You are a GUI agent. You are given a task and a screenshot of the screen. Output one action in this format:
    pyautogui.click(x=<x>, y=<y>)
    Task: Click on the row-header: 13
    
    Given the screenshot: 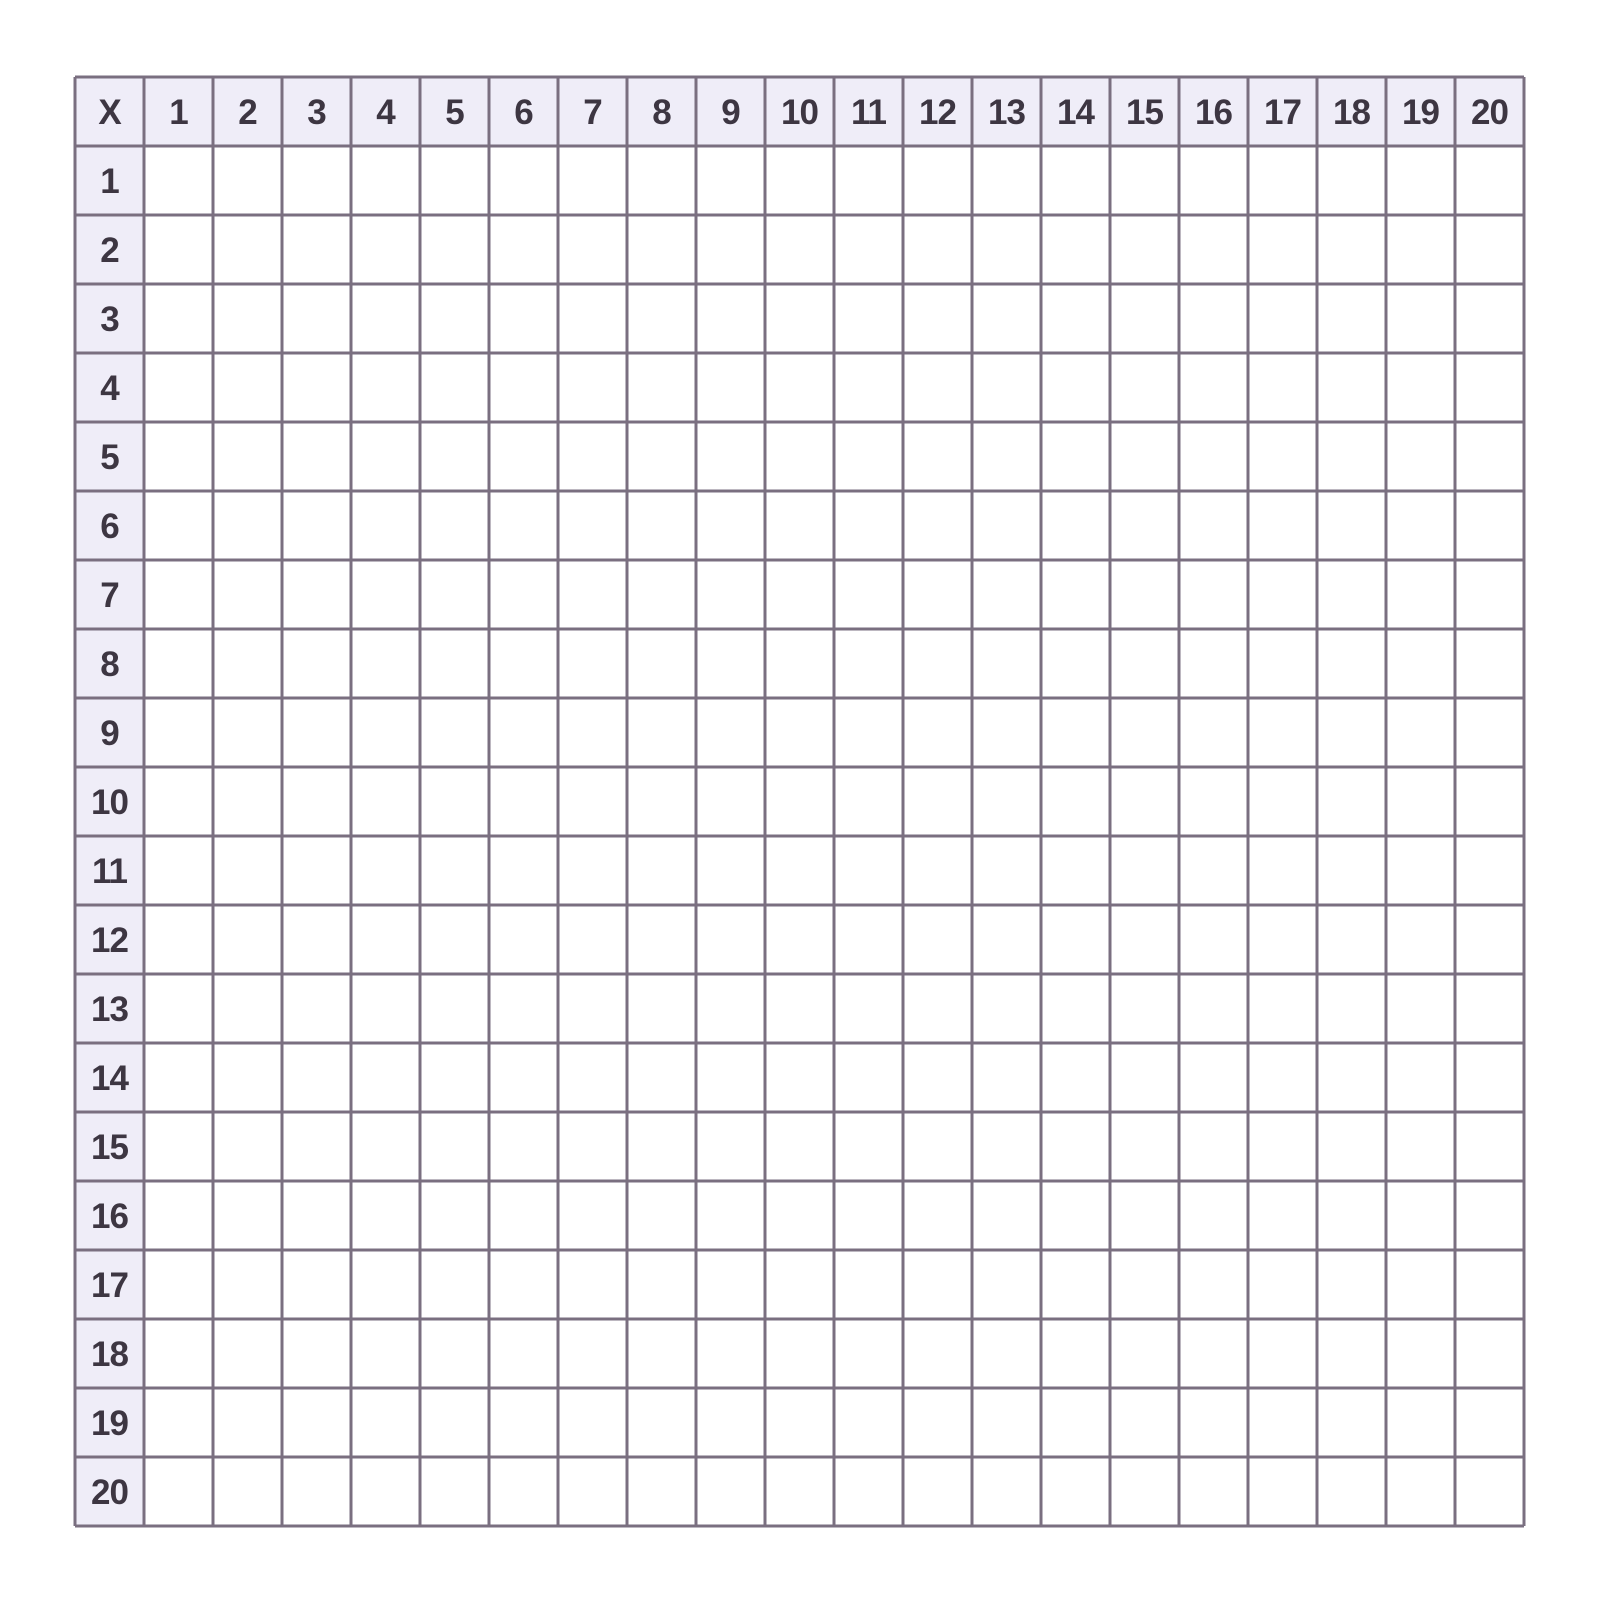 What is the action you would take?
    pyautogui.click(x=109, y=1009)
    